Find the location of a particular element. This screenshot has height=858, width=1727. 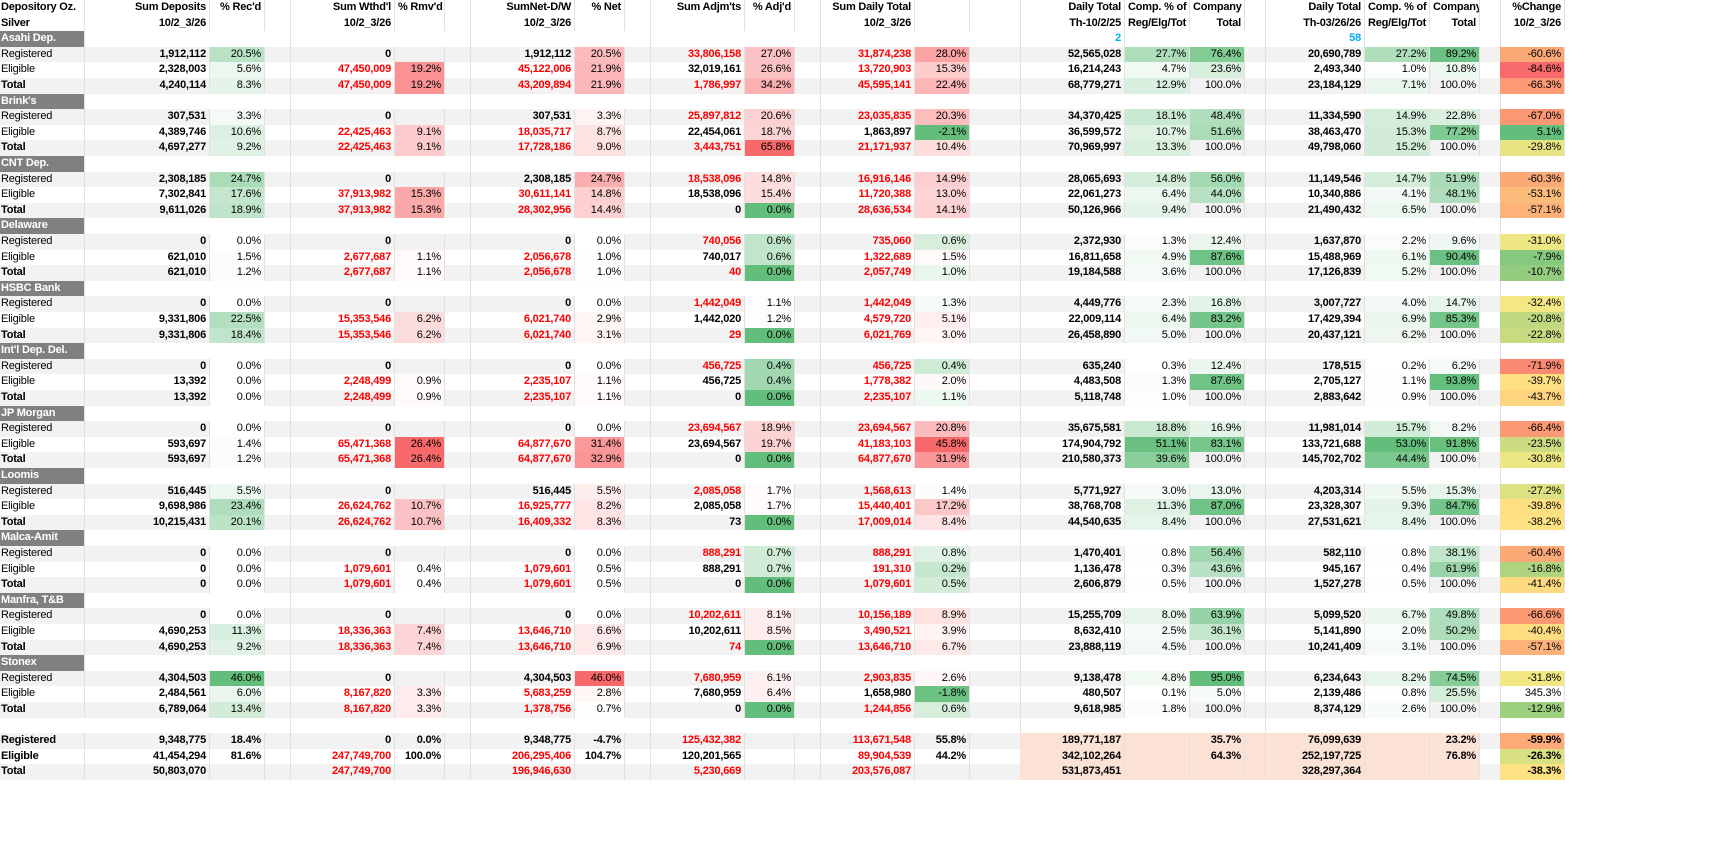

cell-pct-daily: 20.8% is located at coordinates (942, 429).